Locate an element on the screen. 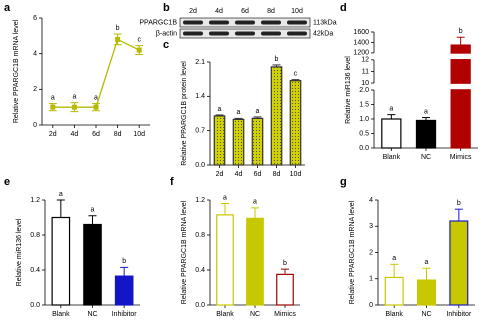 Image resolution: width=500 pixels, height=327 pixels. x-tick-label: 10d is located at coordinates (139, 134).